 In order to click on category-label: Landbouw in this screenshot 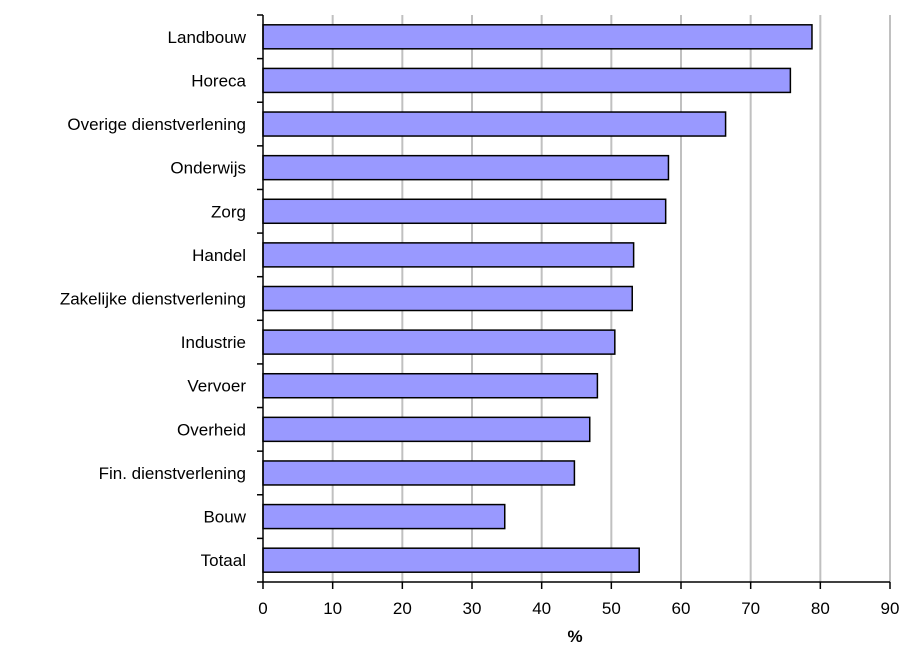, I will do `click(207, 37)`.